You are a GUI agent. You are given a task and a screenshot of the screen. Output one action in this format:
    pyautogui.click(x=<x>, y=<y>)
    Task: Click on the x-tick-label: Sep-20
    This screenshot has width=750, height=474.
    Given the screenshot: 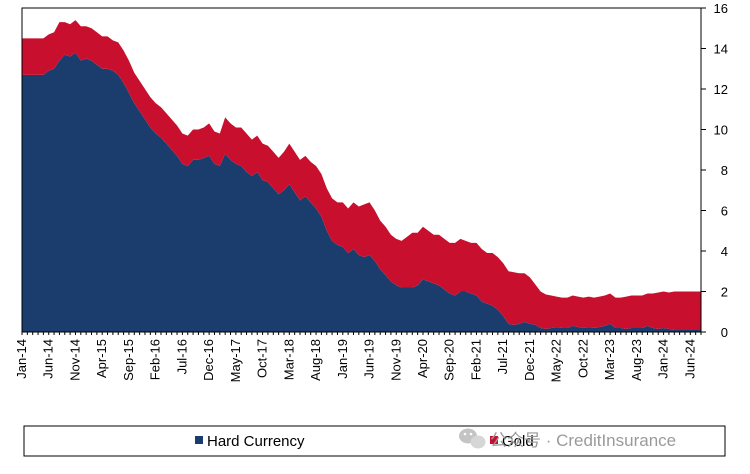 What is the action you would take?
    pyautogui.click(x=449, y=360)
    